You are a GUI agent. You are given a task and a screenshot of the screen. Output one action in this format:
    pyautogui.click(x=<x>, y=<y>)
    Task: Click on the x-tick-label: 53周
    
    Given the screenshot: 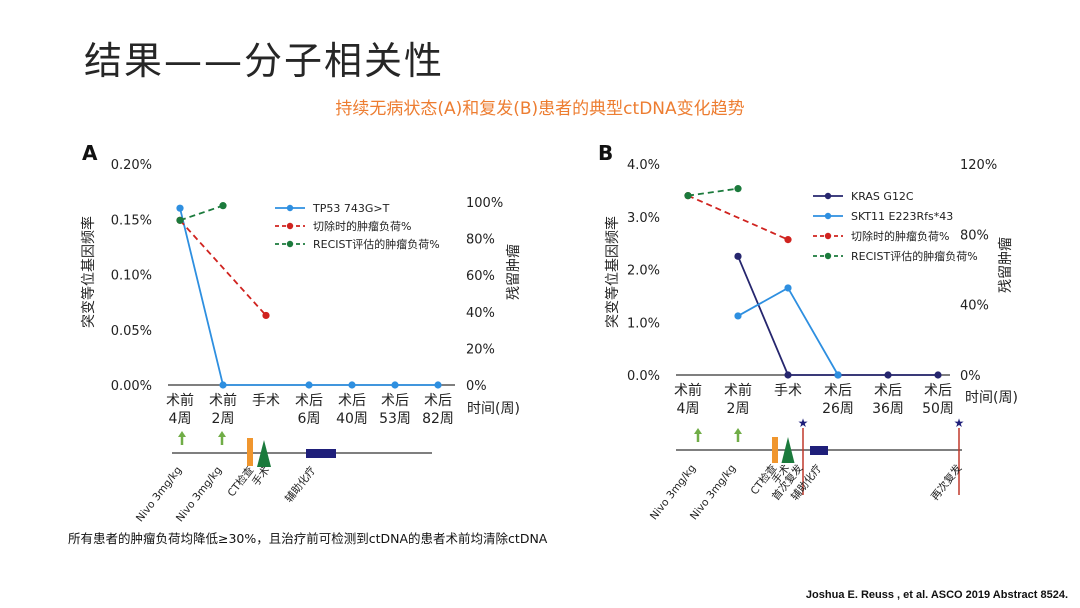 What is the action you would take?
    pyautogui.click(x=395, y=419)
    